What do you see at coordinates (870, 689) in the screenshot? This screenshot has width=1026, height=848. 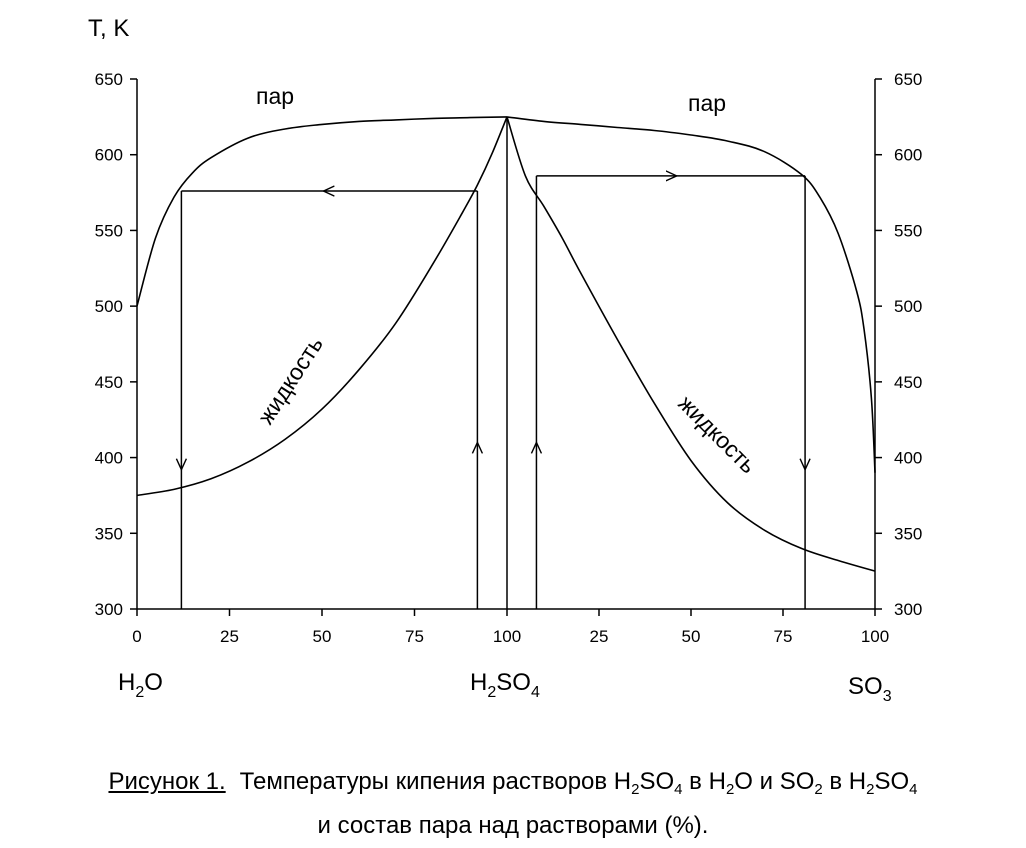 I see `component-label-so3: SO3` at bounding box center [870, 689].